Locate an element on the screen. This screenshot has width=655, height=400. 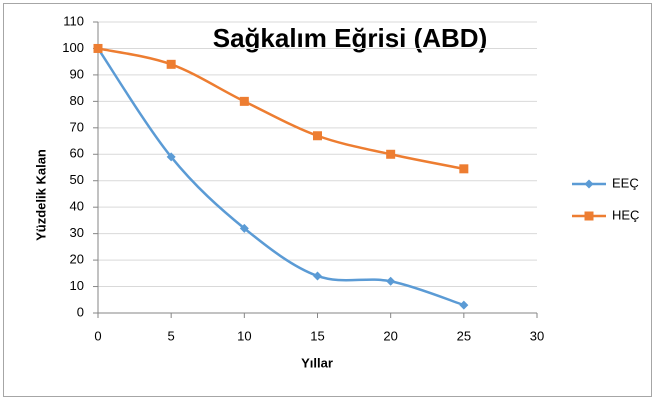
y-tick-label: 80 is located at coordinates (77, 100).